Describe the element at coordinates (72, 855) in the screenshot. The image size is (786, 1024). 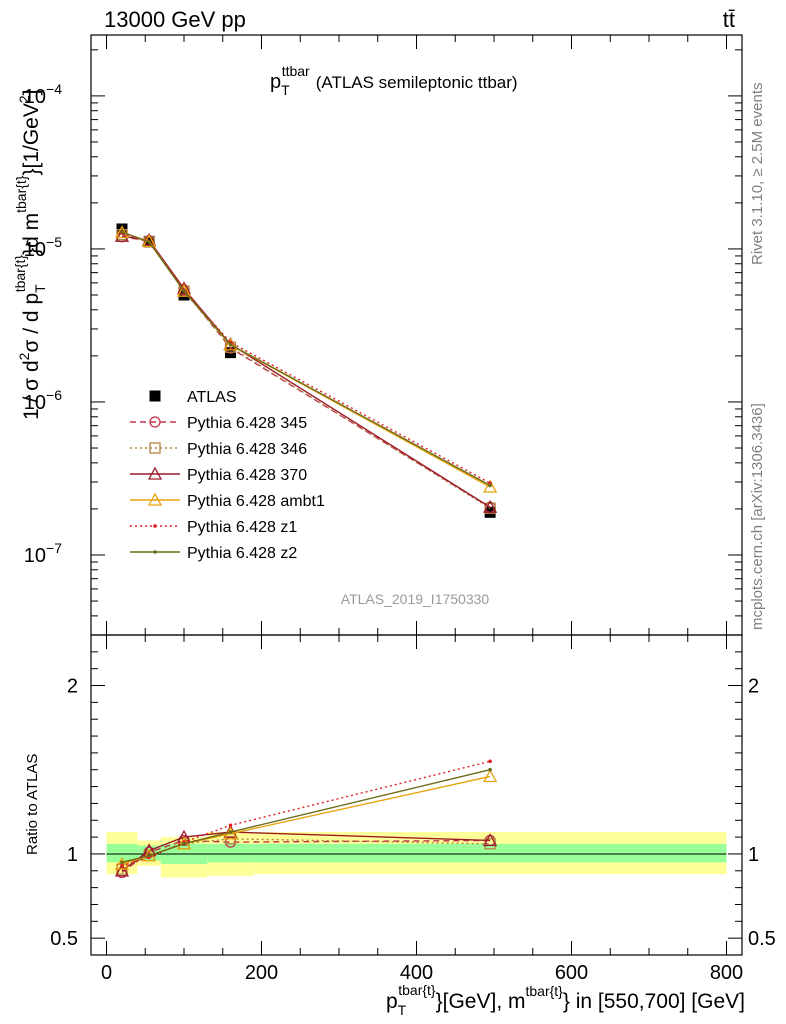
I see `ratio-y-tick-label: 1` at that location.